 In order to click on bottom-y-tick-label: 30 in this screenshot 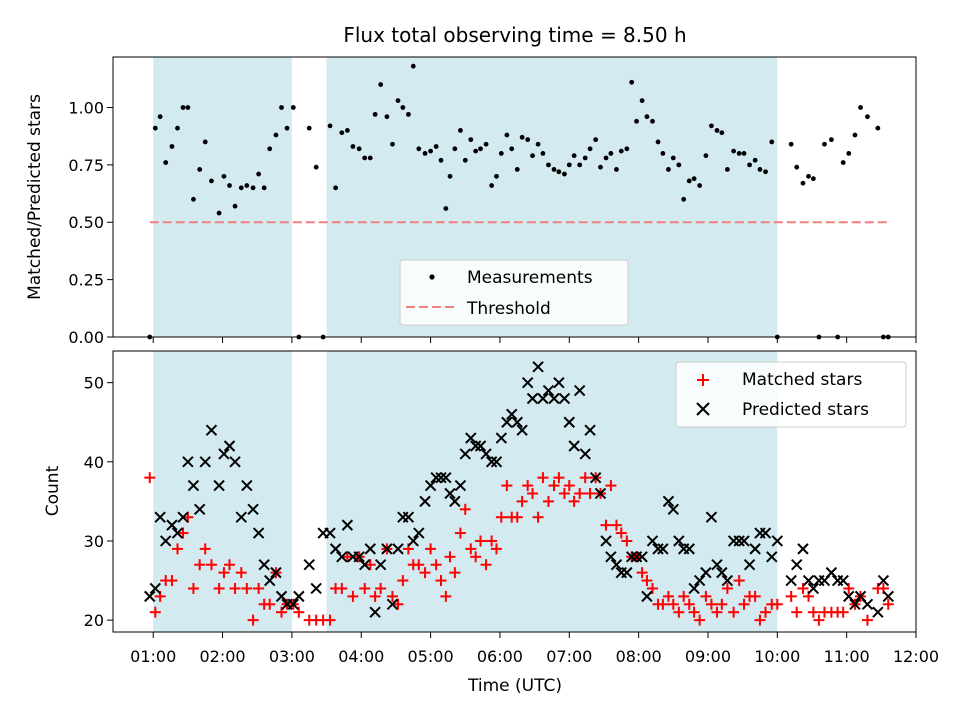, I will do `click(94, 541)`.